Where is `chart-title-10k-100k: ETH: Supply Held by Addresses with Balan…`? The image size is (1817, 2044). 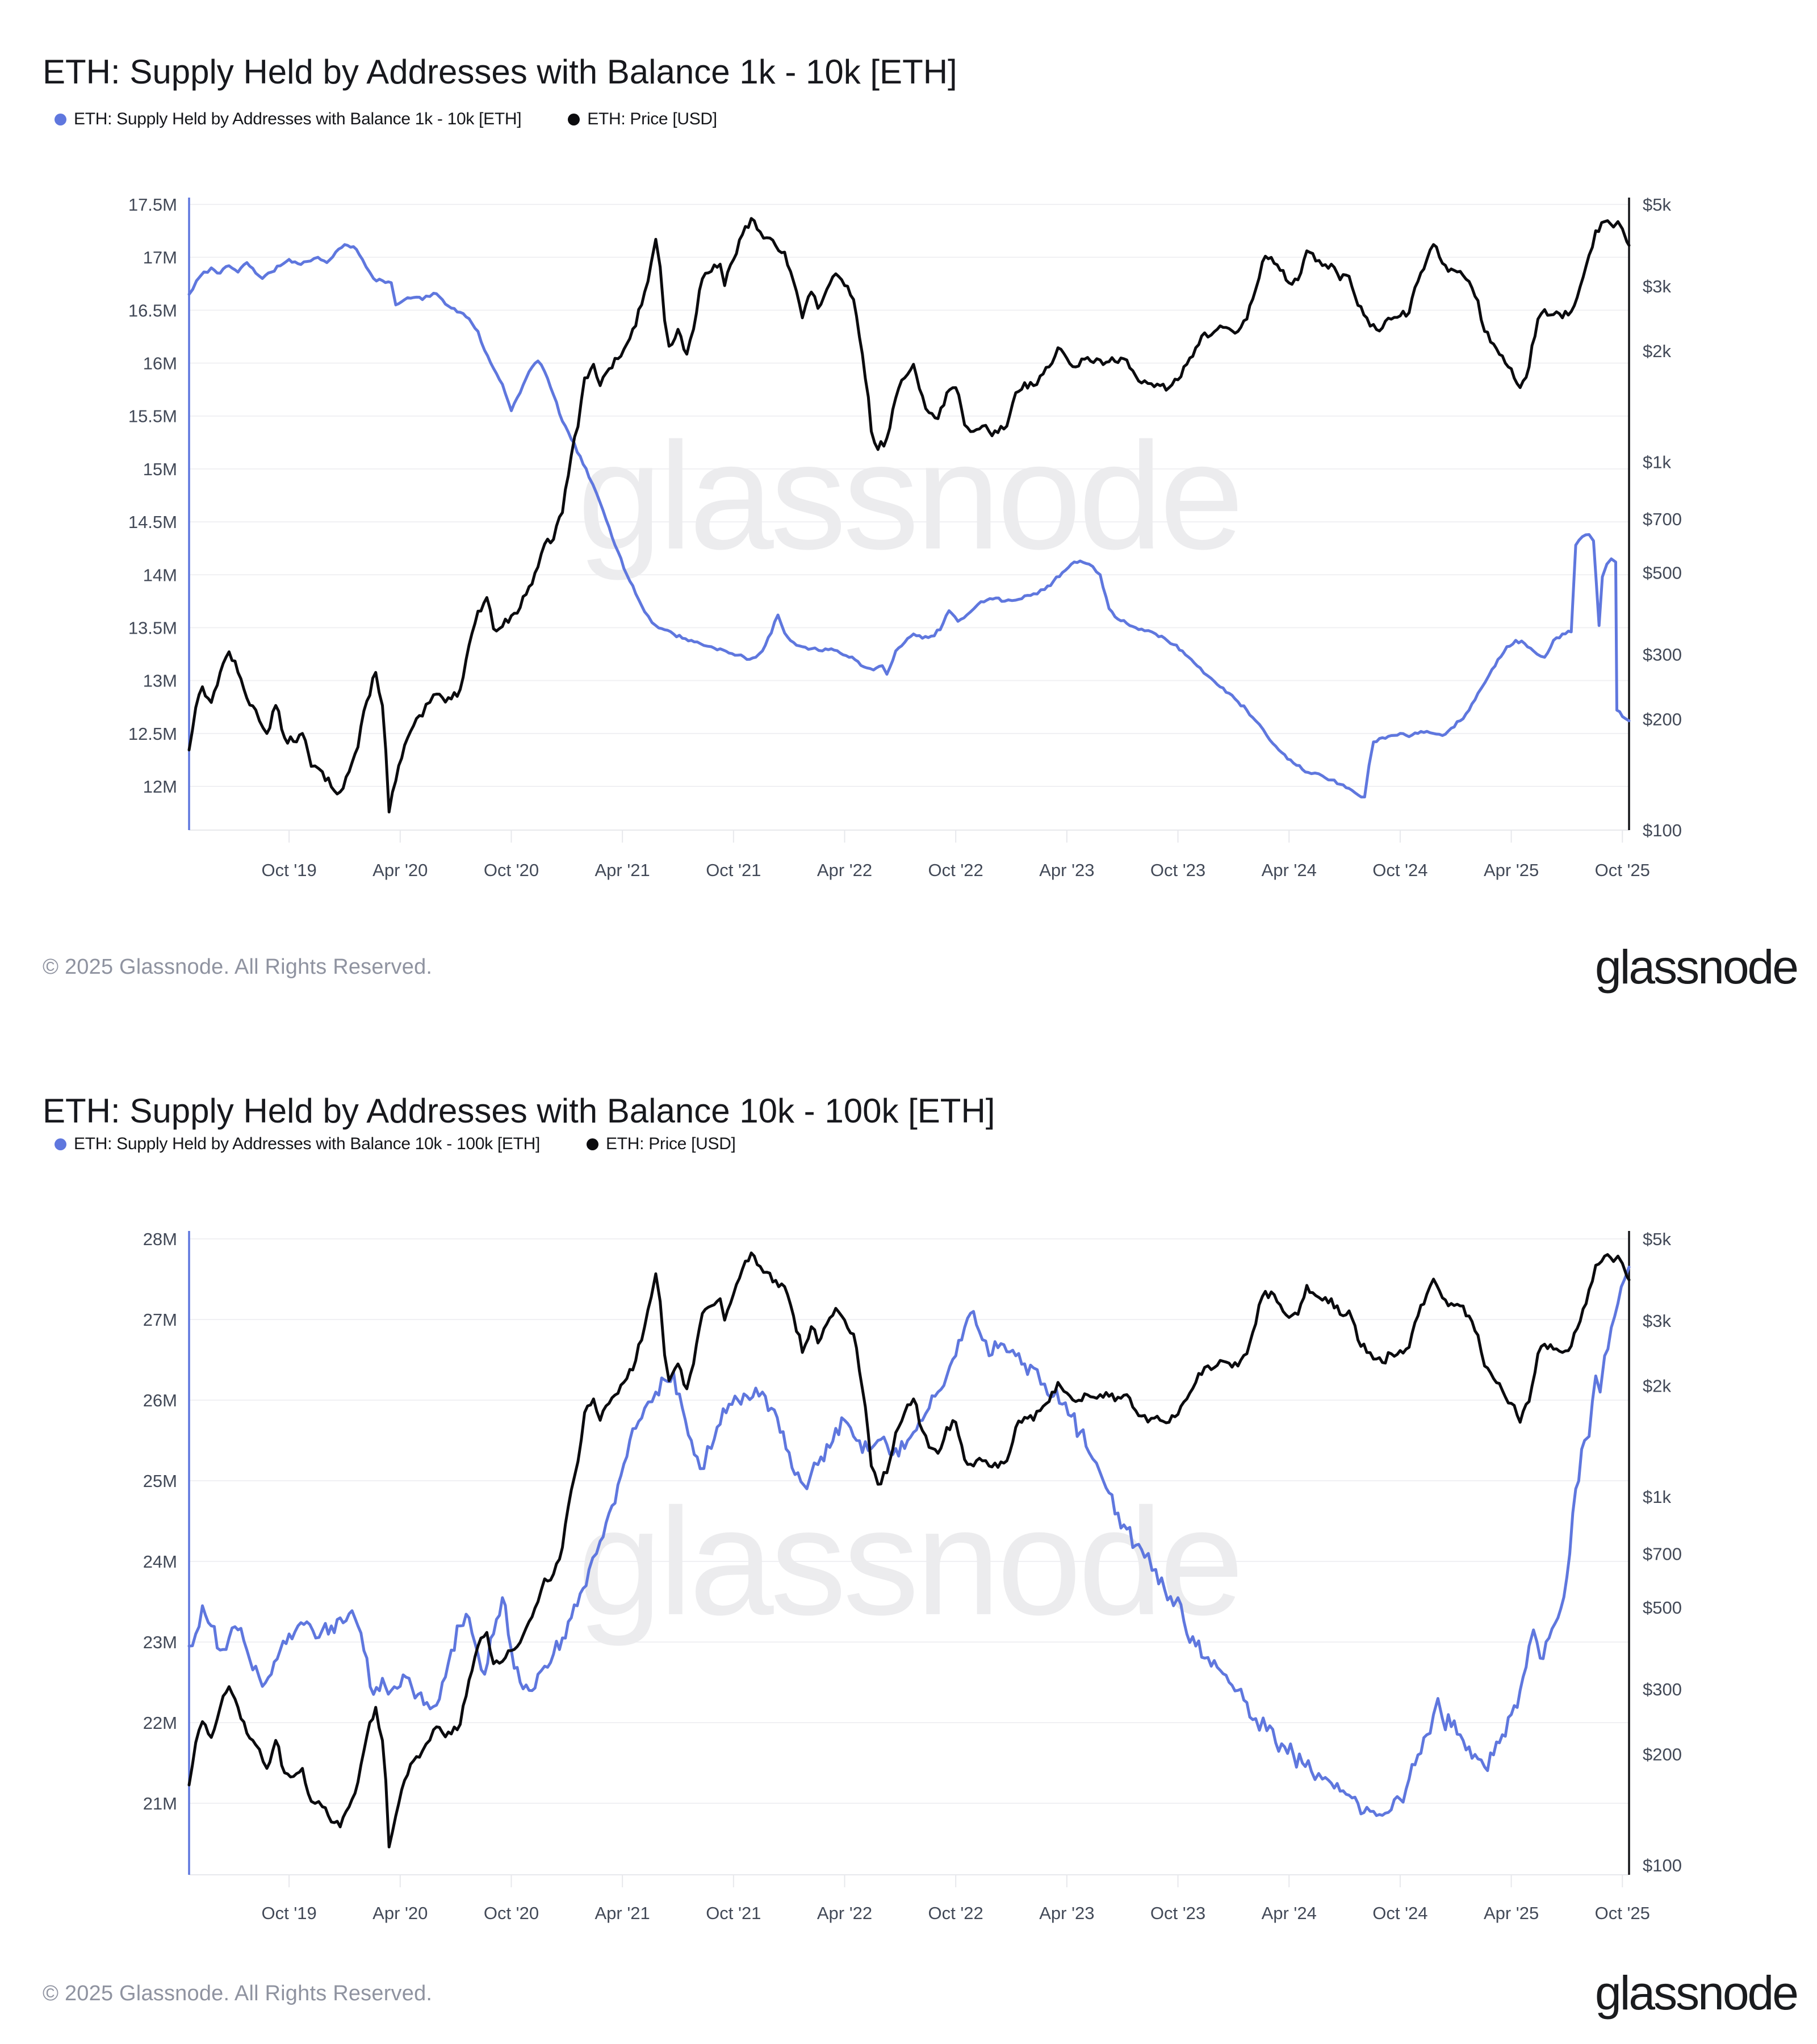 chart-title-10k-100k: ETH: Supply Held by Addresses with Balan… is located at coordinates (519, 1111).